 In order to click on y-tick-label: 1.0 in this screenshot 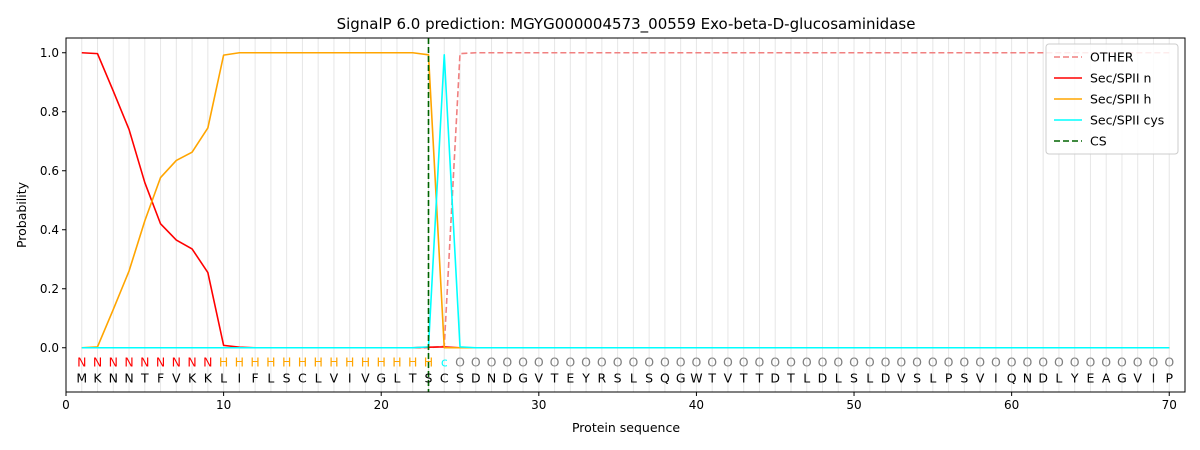, I will do `click(49, 53)`.